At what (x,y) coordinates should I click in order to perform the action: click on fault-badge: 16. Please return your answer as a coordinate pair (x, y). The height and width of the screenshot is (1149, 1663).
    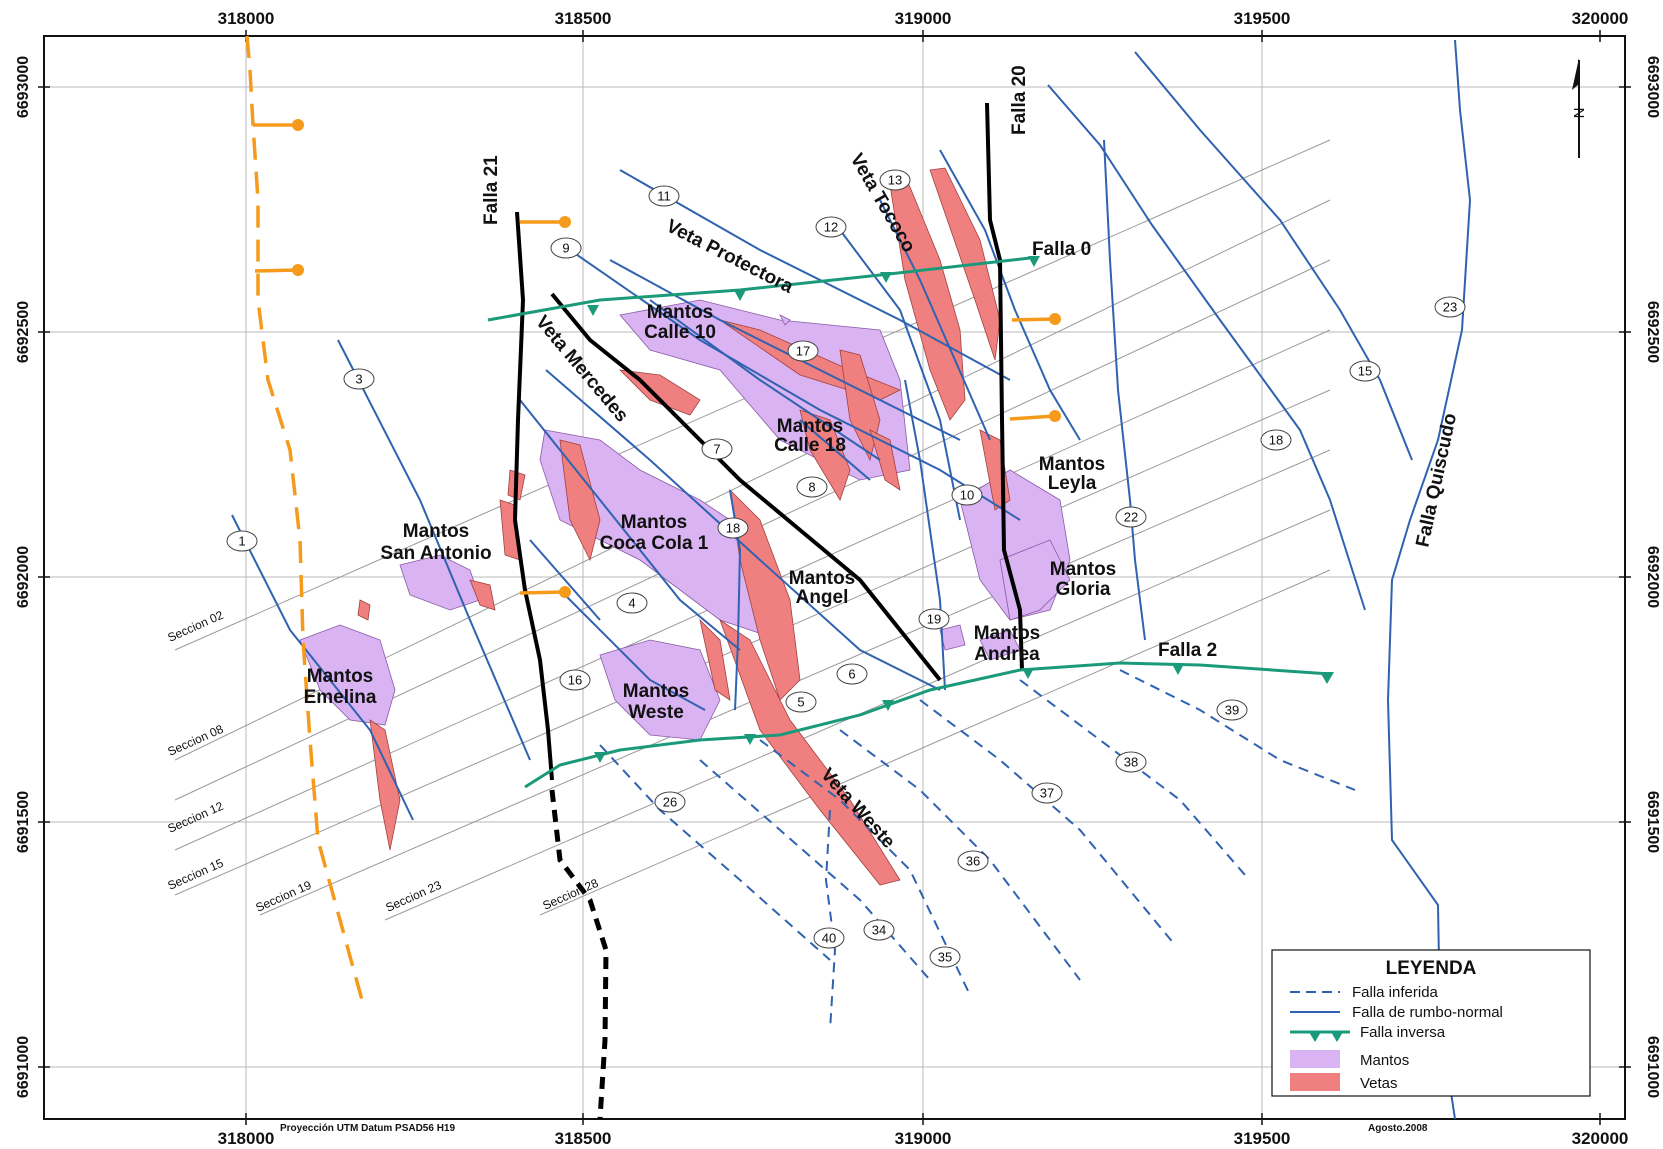
    Looking at the image, I should click on (575, 680).